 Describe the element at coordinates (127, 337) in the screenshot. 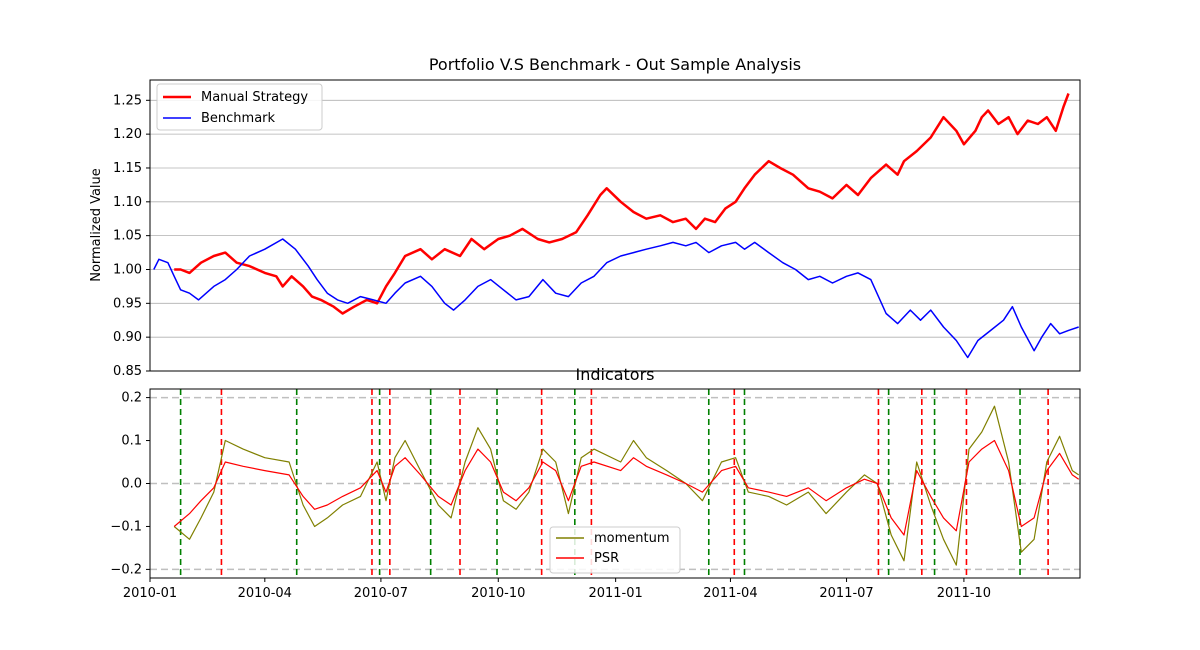

I see `y-tick-label: 0.90` at that location.